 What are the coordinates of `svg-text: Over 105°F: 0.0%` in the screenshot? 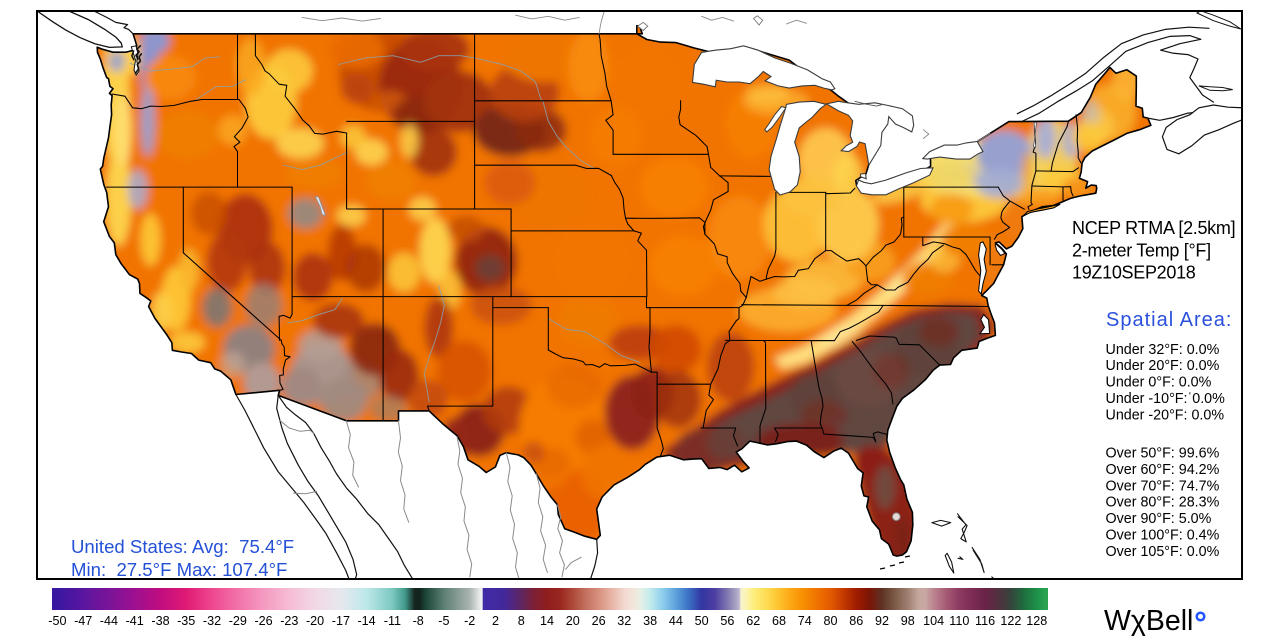 It's located at (1163, 552).